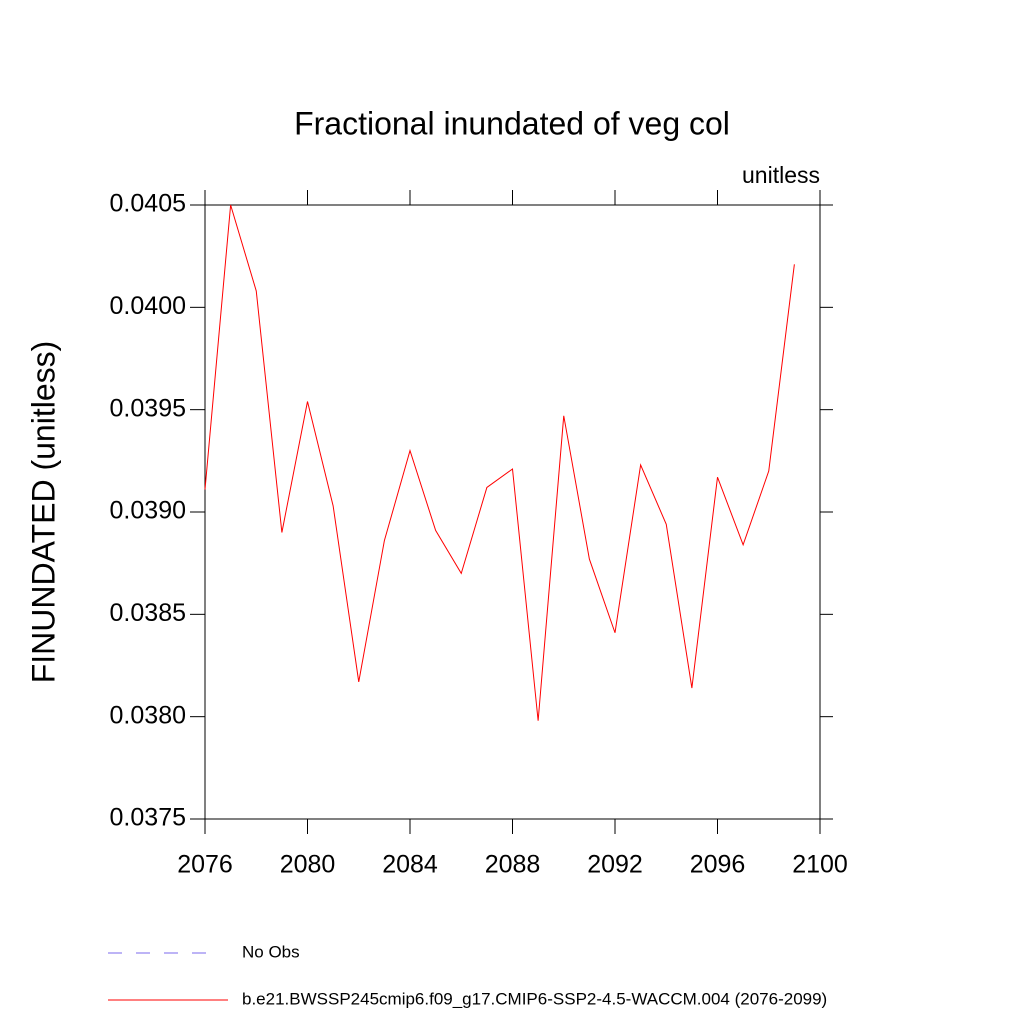 The width and height of the screenshot is (1024, 1024). What do you see at coordinates (148, 818) in the screenshot?
I see `y-tick-label: 0.0375` at bounding box center [148, 818].